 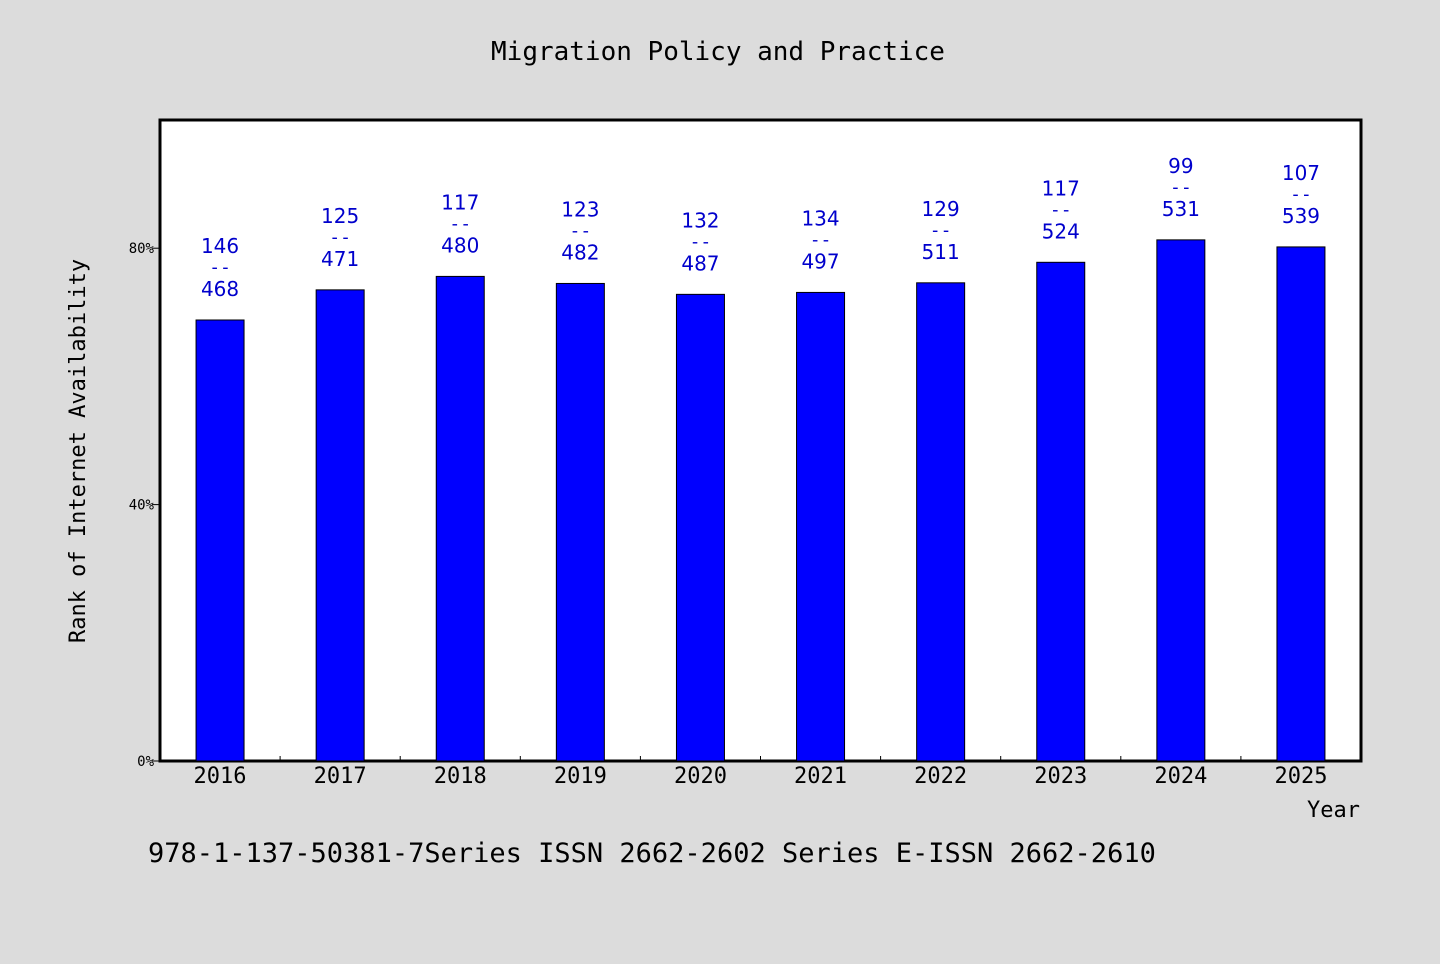 I want to click on data-label-bottom: 531, so click(x=1181, y=209).